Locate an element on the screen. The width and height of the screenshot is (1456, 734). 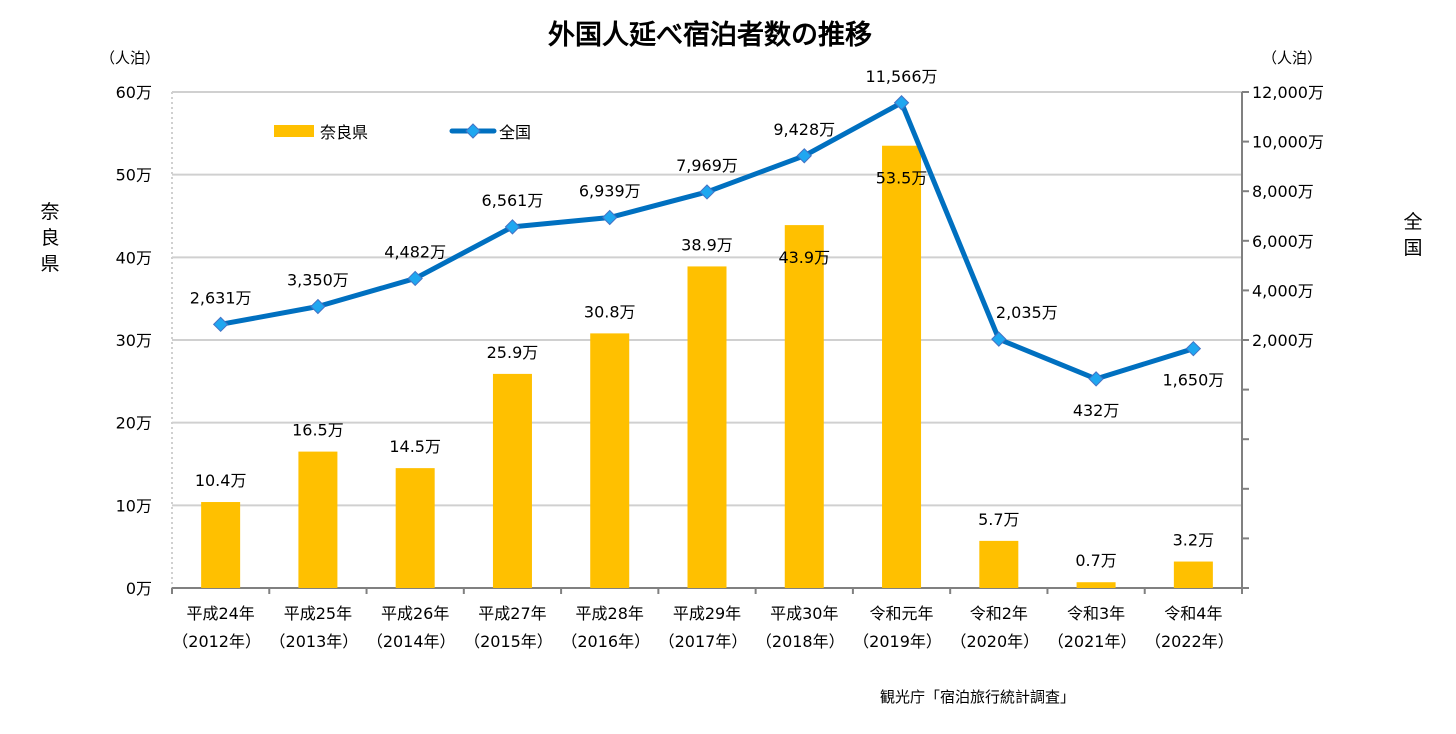
left-tick-label: 50万 is located at coordinates (134, 175).